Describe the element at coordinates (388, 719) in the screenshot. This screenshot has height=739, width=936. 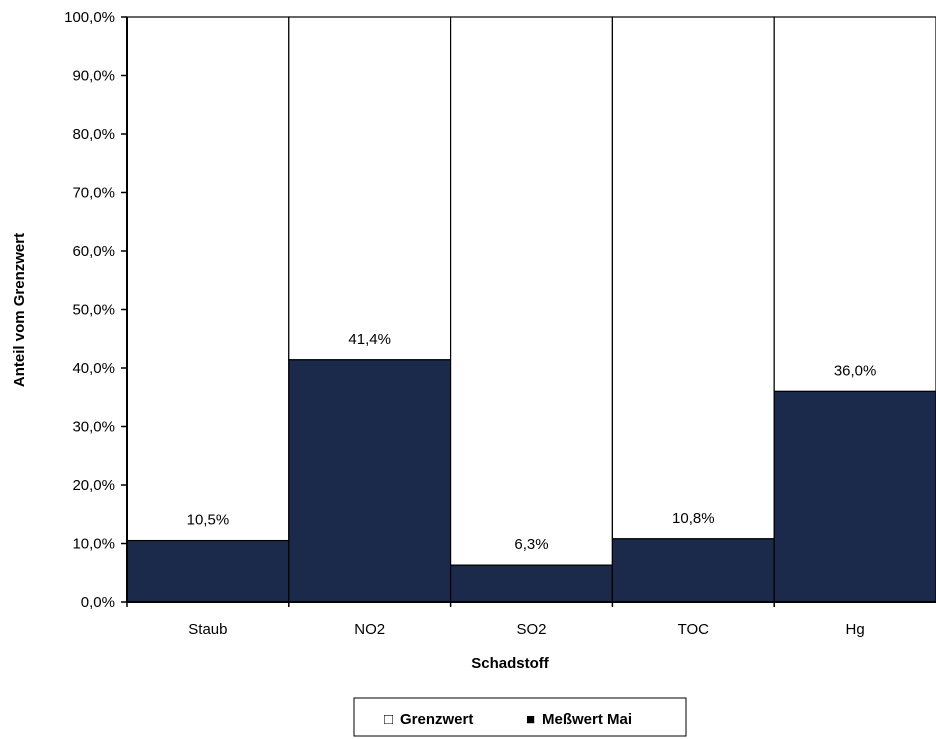
I see `legend-marker-grenzwert: □` at that location.